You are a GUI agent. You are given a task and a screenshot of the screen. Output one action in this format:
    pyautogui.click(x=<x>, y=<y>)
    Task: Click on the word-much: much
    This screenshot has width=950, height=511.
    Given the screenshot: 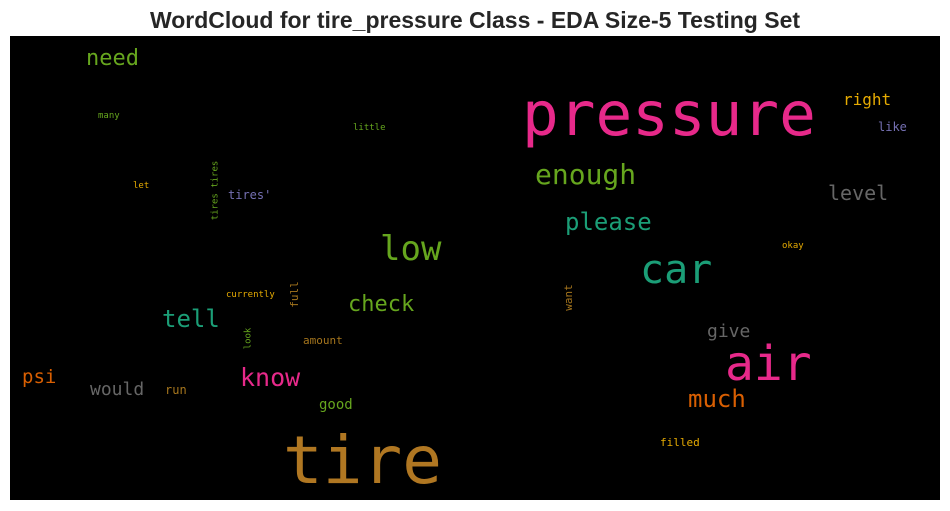 What is the action you would take?
    pyautogui.click(x=717, y=399)
    